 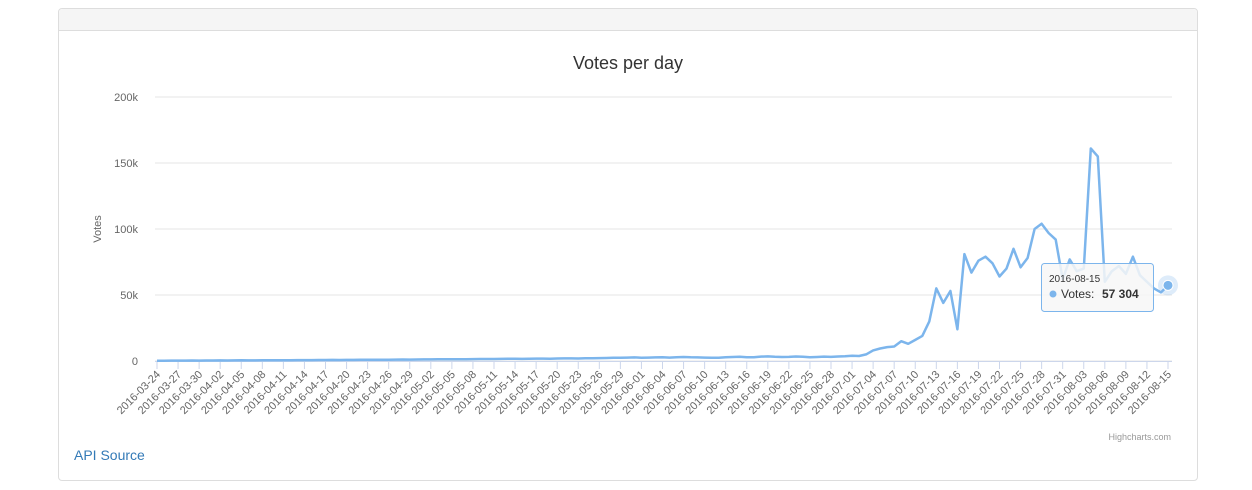 What do you see at coordinates (126, 164) in the screenshot?
I see `y-tick-label: 150k` at bounding box center [126, 164].